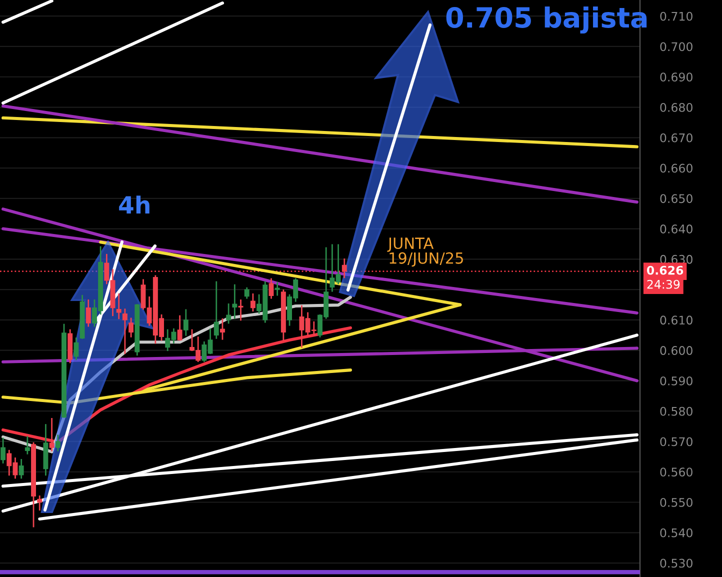 Image resolution: width=722 pixels, height=577 pixels. What do you see at coordinates (676, 472) in the screenshot?
I see `y-tick-label: 0.560` at bounding box center [676, 472].